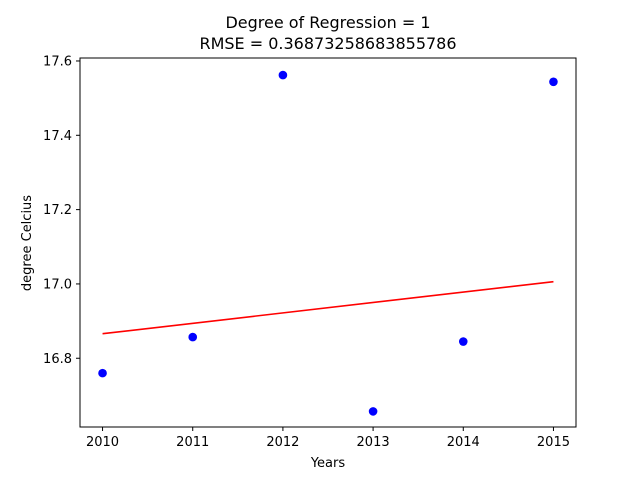 This screenshot has height=484, width=640. Describe the element at coordinates (57, 136) in the screenshot. I see `y-tick-label: 17.4` at that location.